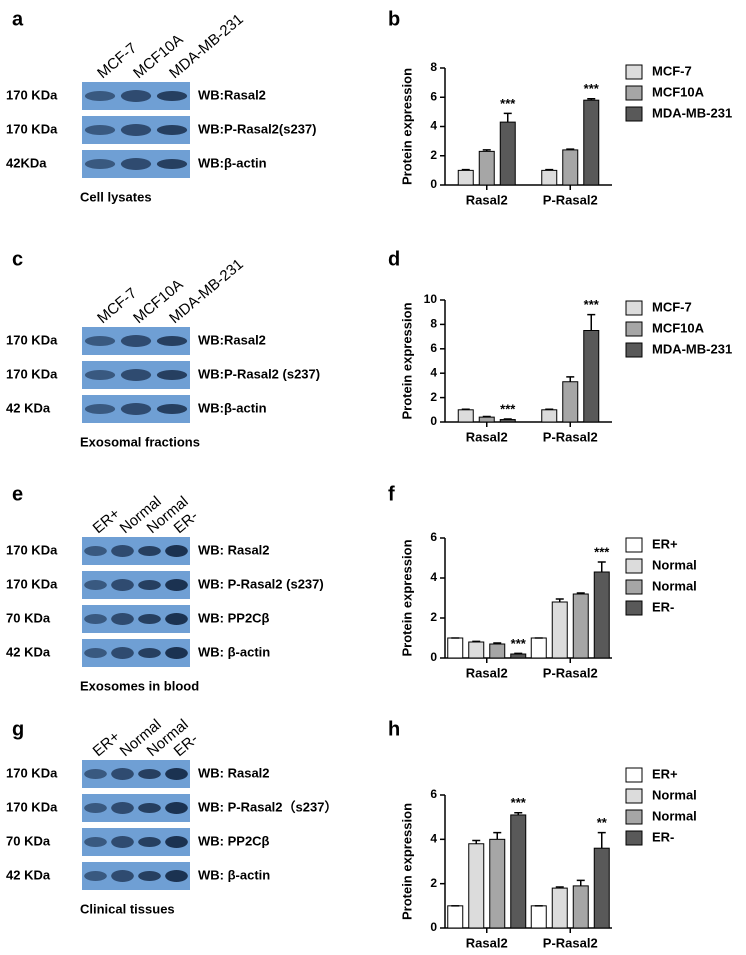  I want to click on lane-label: MCF-7, so click(117, 61).